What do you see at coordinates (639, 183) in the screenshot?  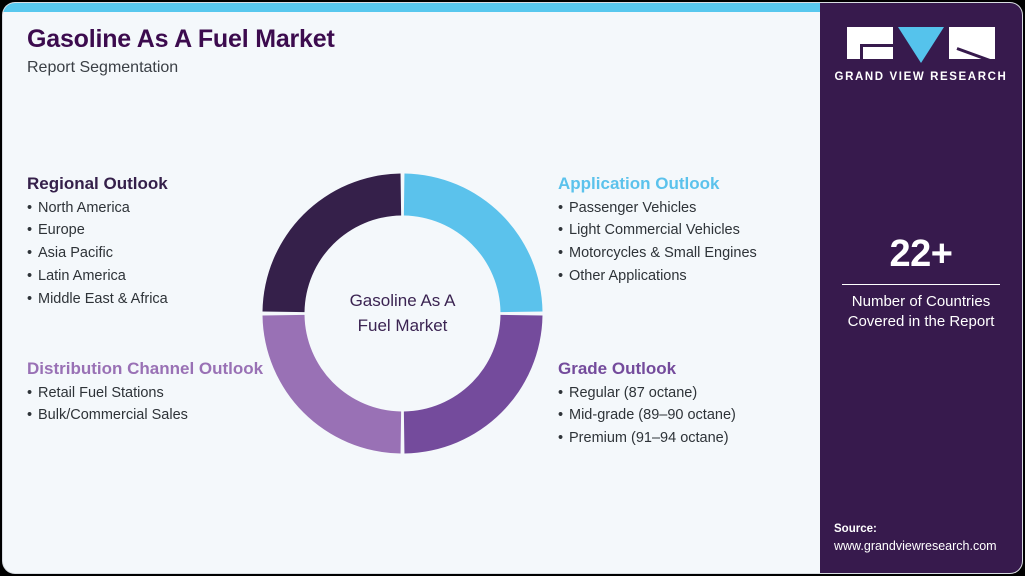 I see `application-outlook-title: Application Outlook` at bounding box center [639, 183].